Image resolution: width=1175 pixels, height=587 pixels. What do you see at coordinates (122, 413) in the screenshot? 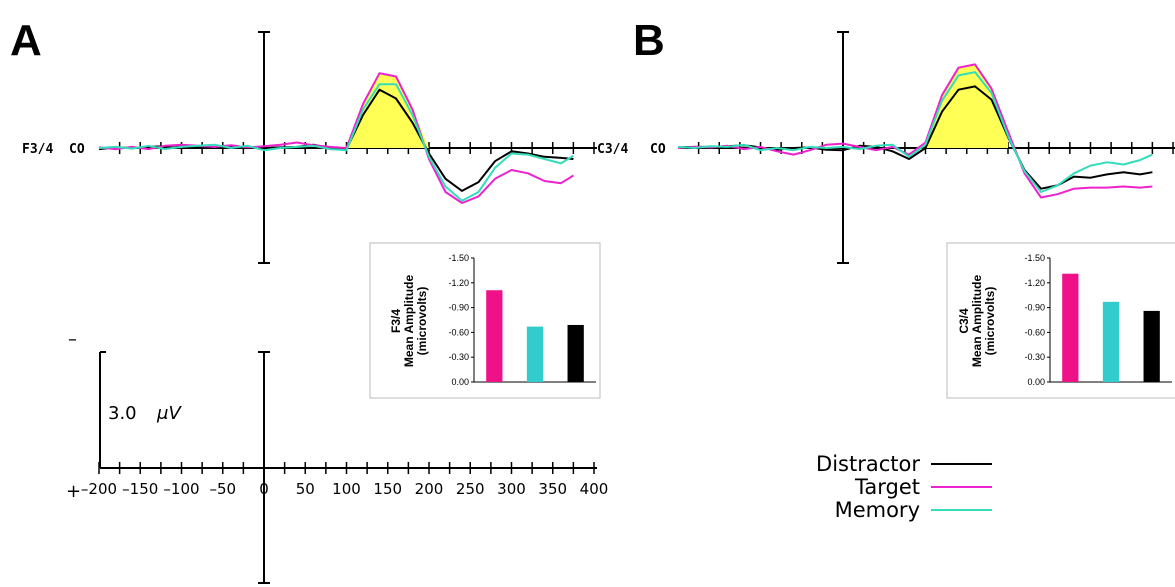
I see `scale-amplitude: 3.0` at bounding box center [122, 413].